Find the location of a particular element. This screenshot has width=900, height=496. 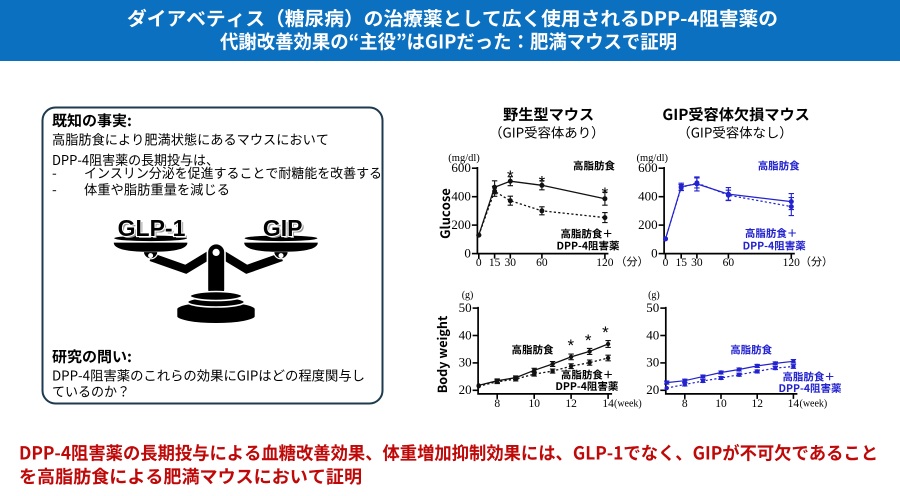

svg-text: ているのか？ is located at coordinates (91, 390).